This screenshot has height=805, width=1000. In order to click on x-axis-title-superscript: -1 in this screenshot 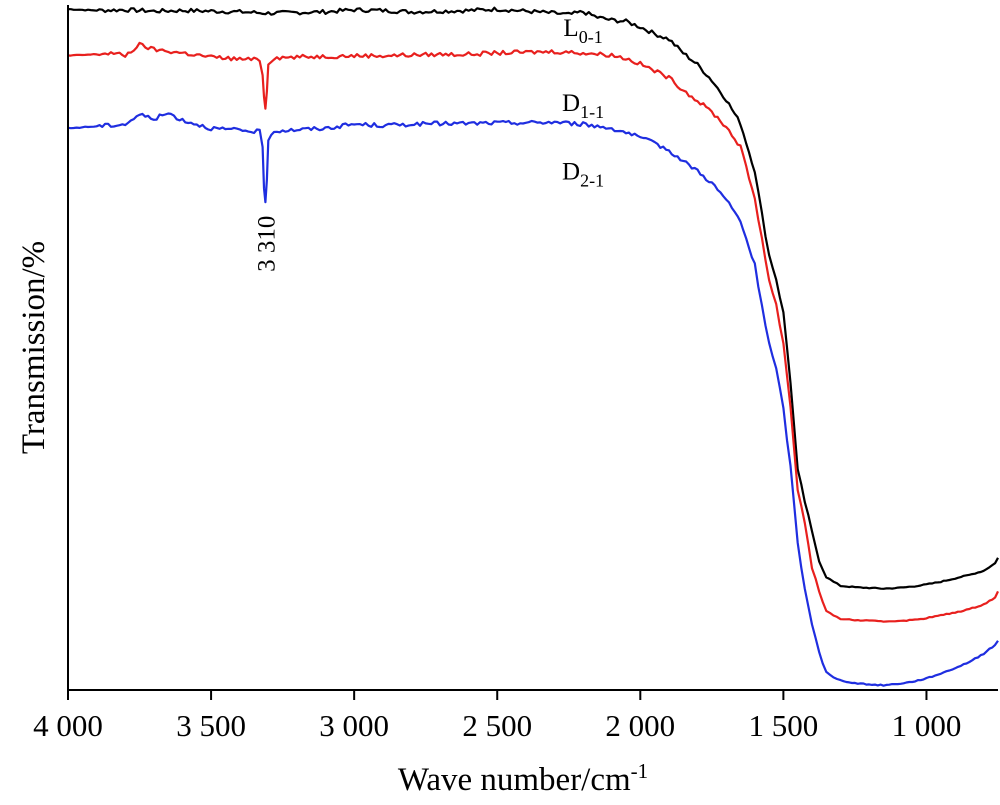, I will do `click(640, 771)`.